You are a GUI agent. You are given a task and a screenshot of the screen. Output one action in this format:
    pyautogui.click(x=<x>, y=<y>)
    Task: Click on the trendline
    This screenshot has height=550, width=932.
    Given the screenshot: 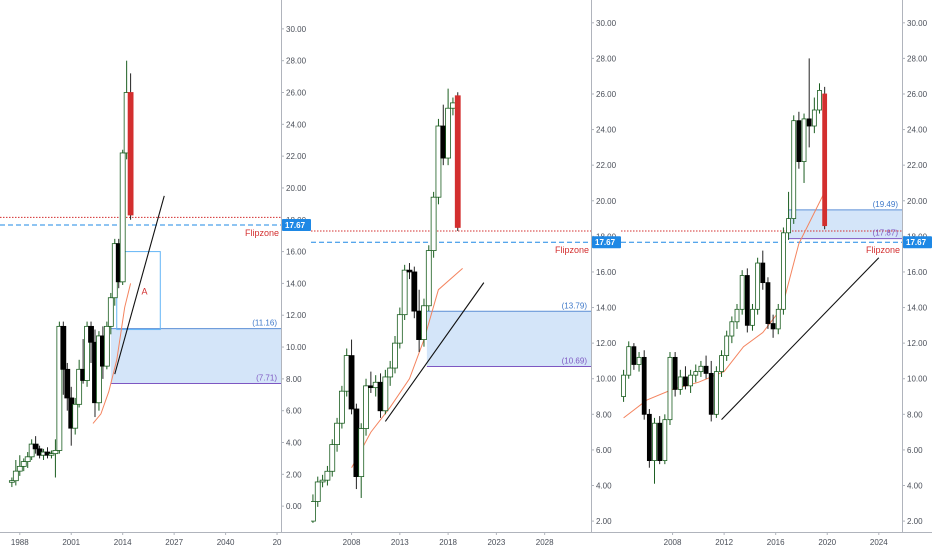 What is the action you would take?
    pyautogui.click(x=434, y=352)
    